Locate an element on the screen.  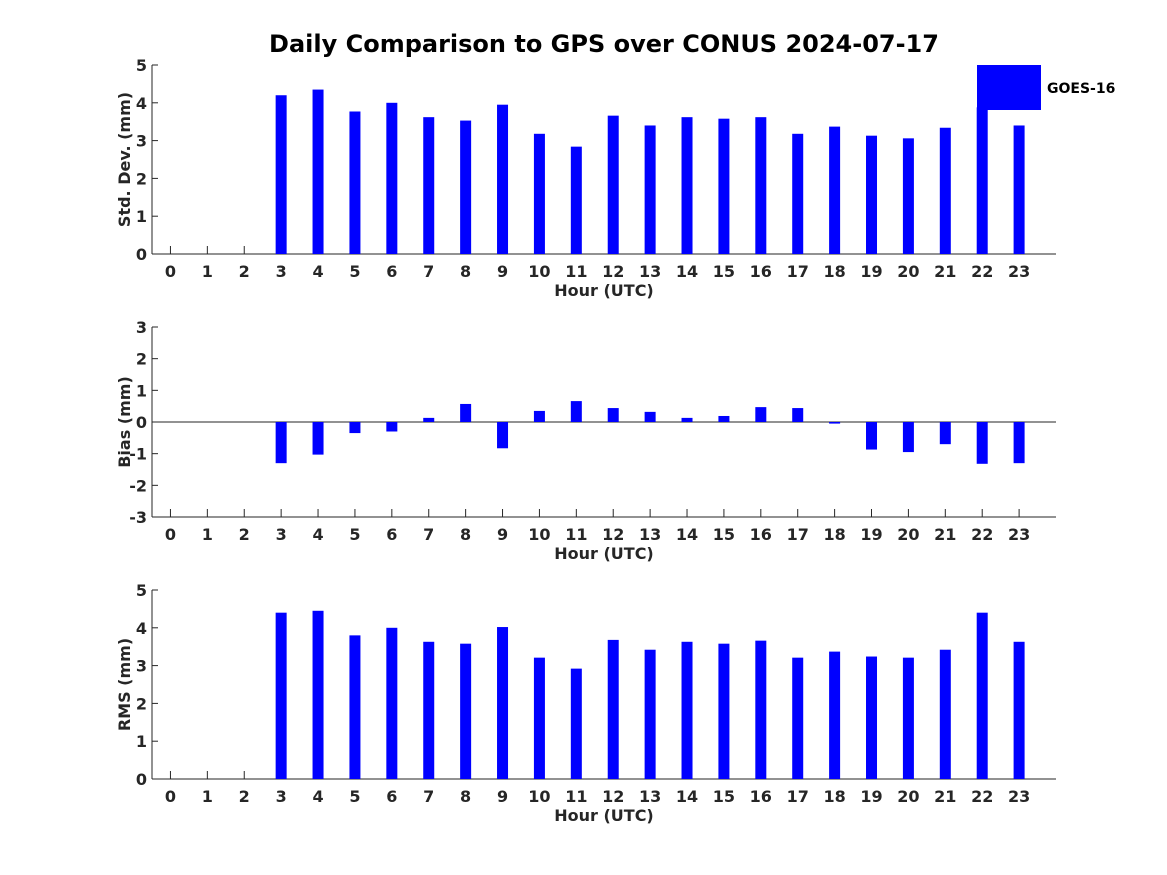
x-tick-label: 4 is located at coordinates (317, 796).